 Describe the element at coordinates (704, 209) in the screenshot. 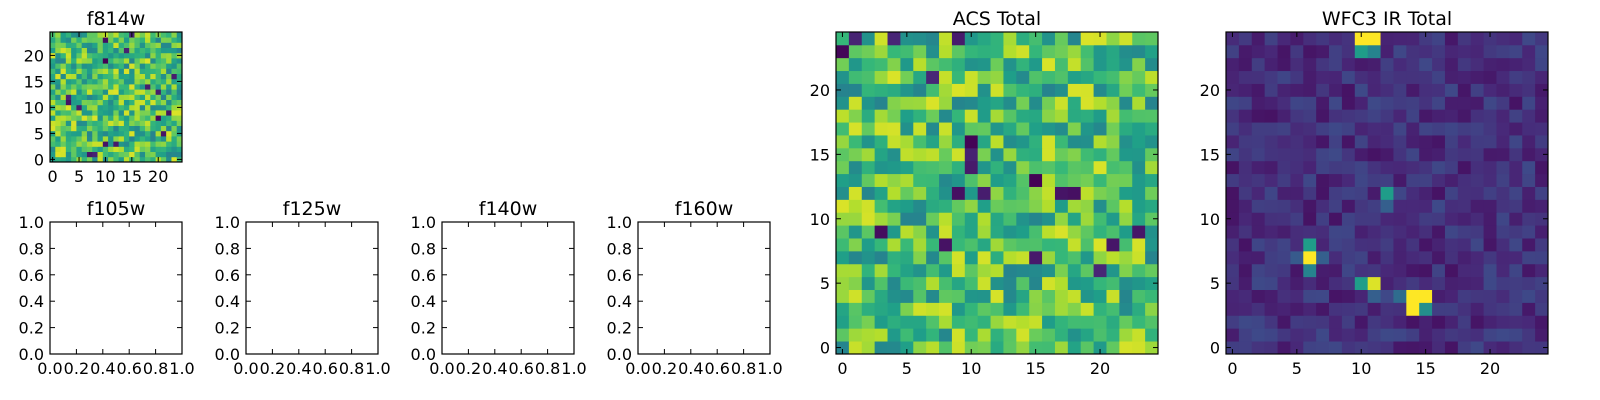

I see `chart-title: f160w` at that location.